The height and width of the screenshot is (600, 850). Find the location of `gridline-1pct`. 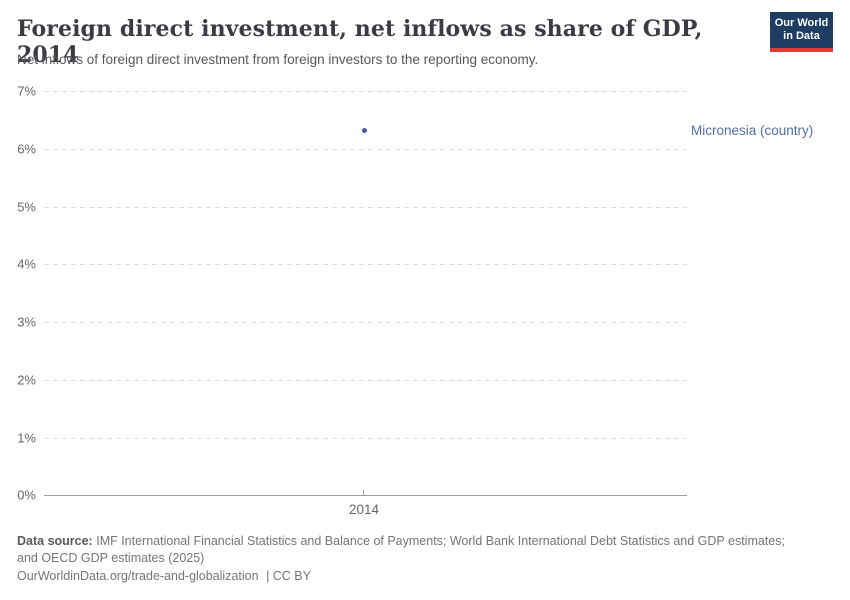

gridline-1pct is located at coordinates (365, 438).